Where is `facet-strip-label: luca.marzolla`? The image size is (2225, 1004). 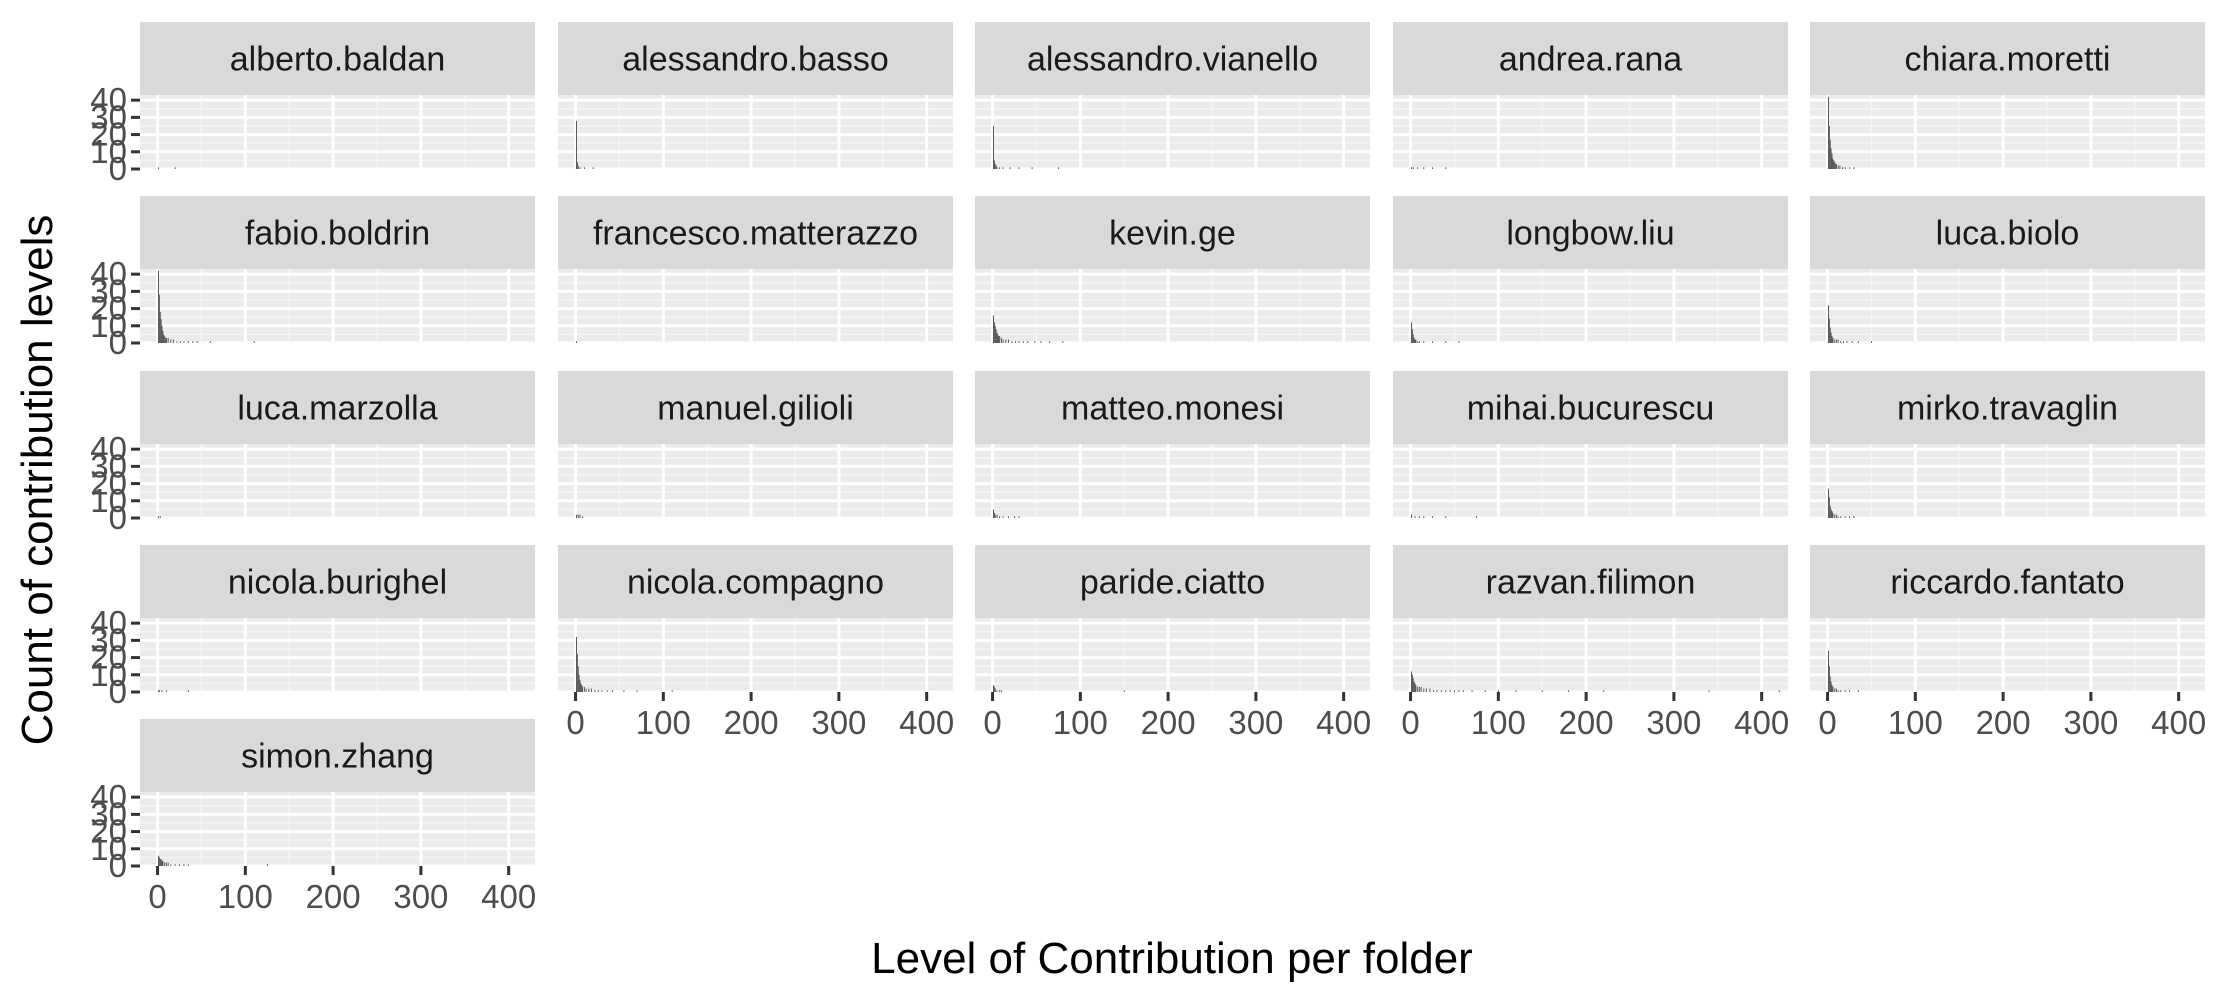
facet-strip-label: luca.marzolla is located at coordinates (337, 409).